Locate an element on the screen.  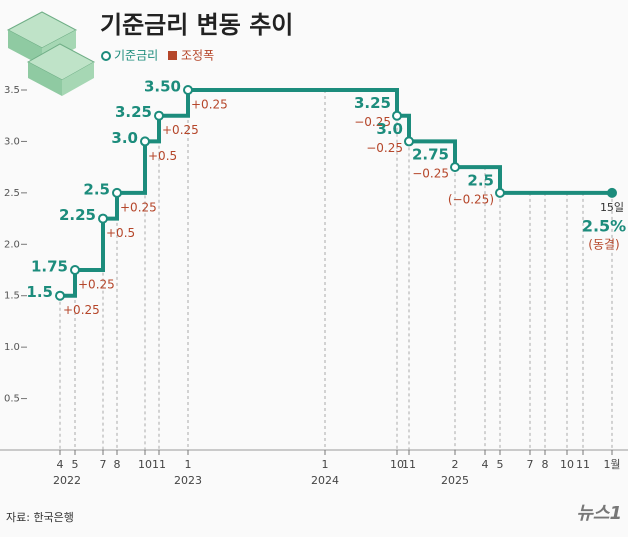
source: 자료: 한국은행 is located at coordinates (40, 517).